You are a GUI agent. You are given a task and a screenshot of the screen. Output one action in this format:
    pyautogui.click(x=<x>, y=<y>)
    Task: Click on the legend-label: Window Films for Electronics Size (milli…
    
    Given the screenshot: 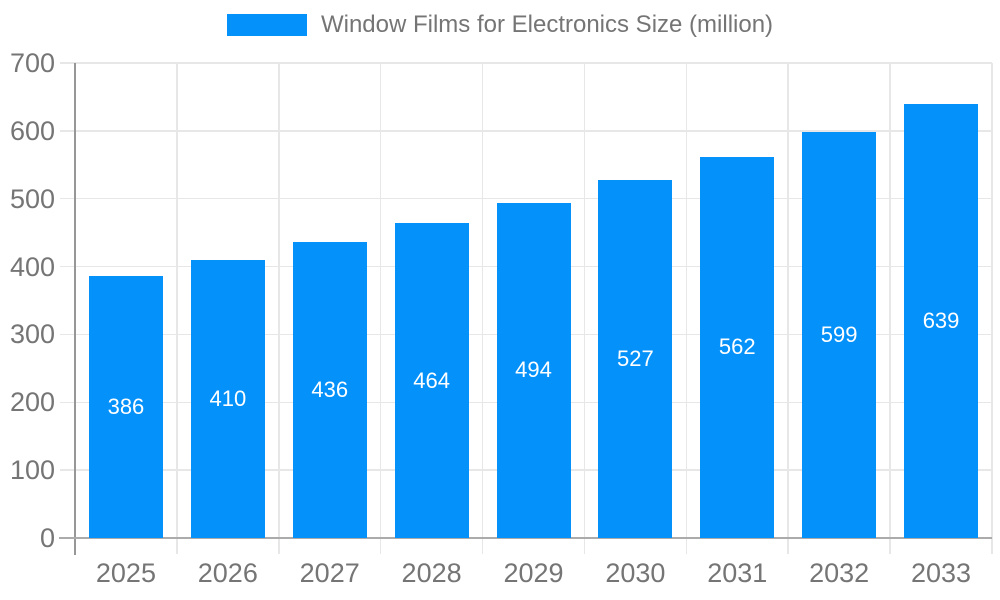 What is the action you would take?
    pyautogui.click(x=547, y=24)
    